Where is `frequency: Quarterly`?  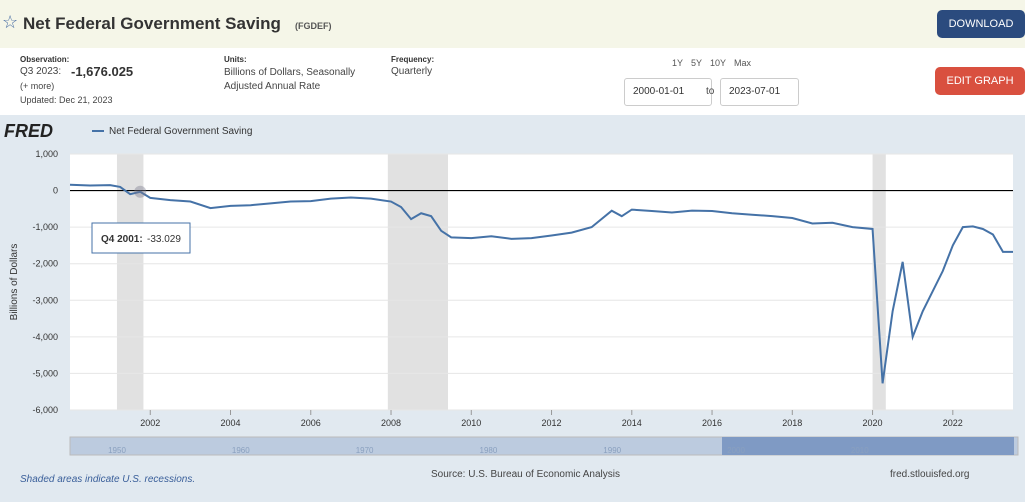 frequency: Quarterly is located at coordinates (412, 71).